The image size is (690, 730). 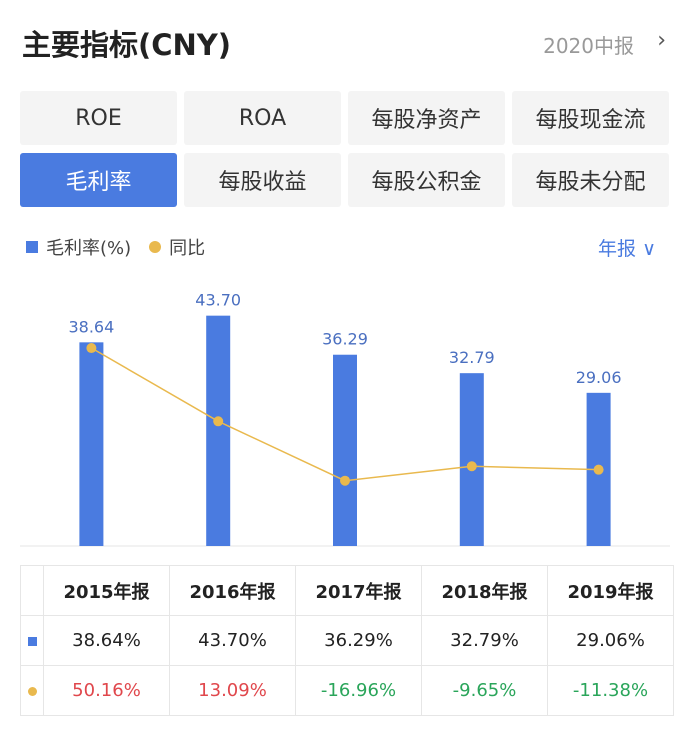 I want to click on table-header-cell: 2017年报, so click(x=358, y=590).